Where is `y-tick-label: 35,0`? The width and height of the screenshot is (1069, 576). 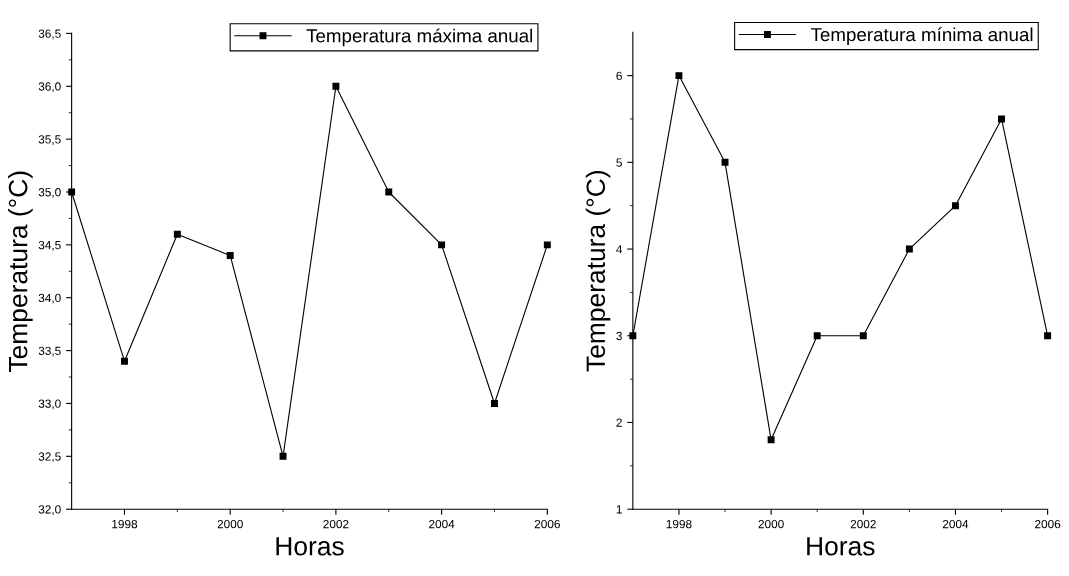
y-tick-label: 35,0 is located at coordinates (49, 193).